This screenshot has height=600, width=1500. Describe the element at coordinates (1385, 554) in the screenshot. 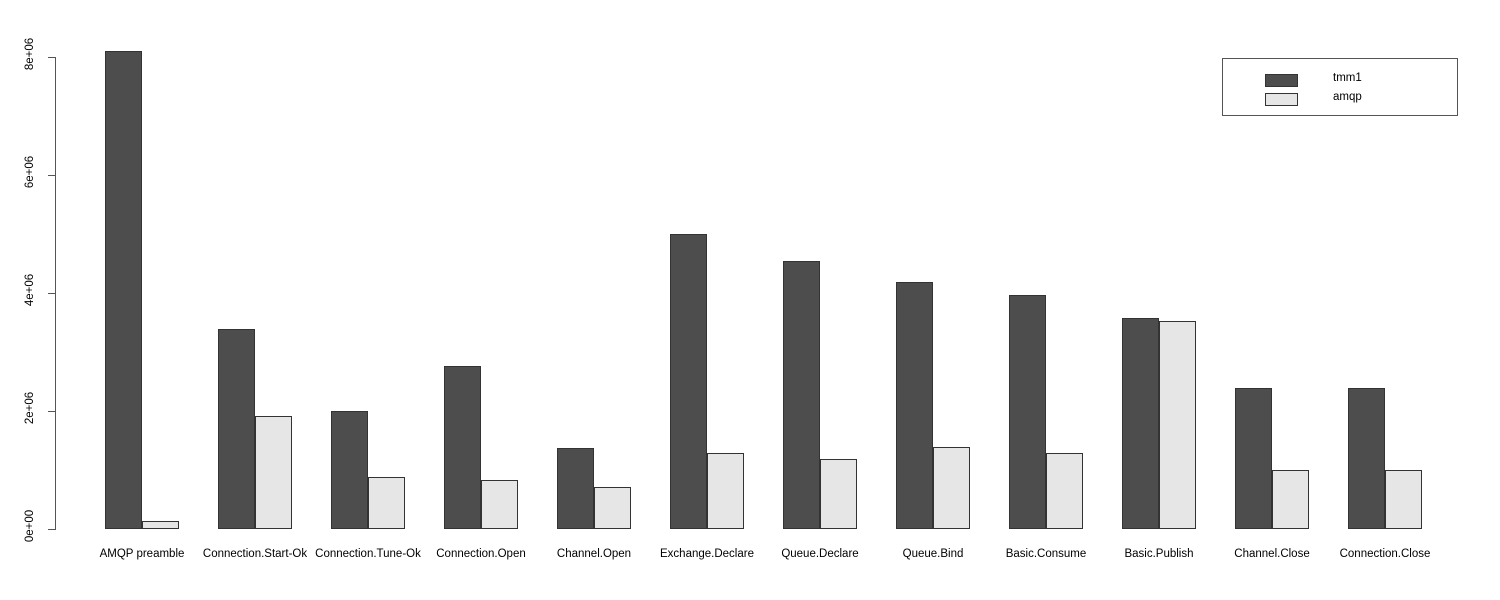

I see `x-axis-label: Connection.Close` at that location.